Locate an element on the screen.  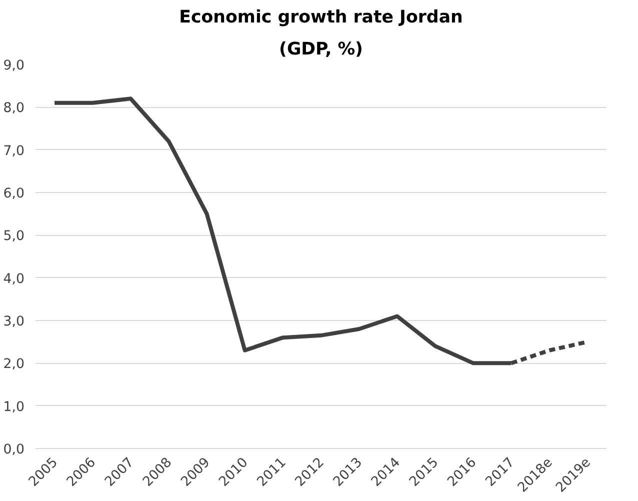
y-tick-label: 7,0 is located at coordinates (14, 151).